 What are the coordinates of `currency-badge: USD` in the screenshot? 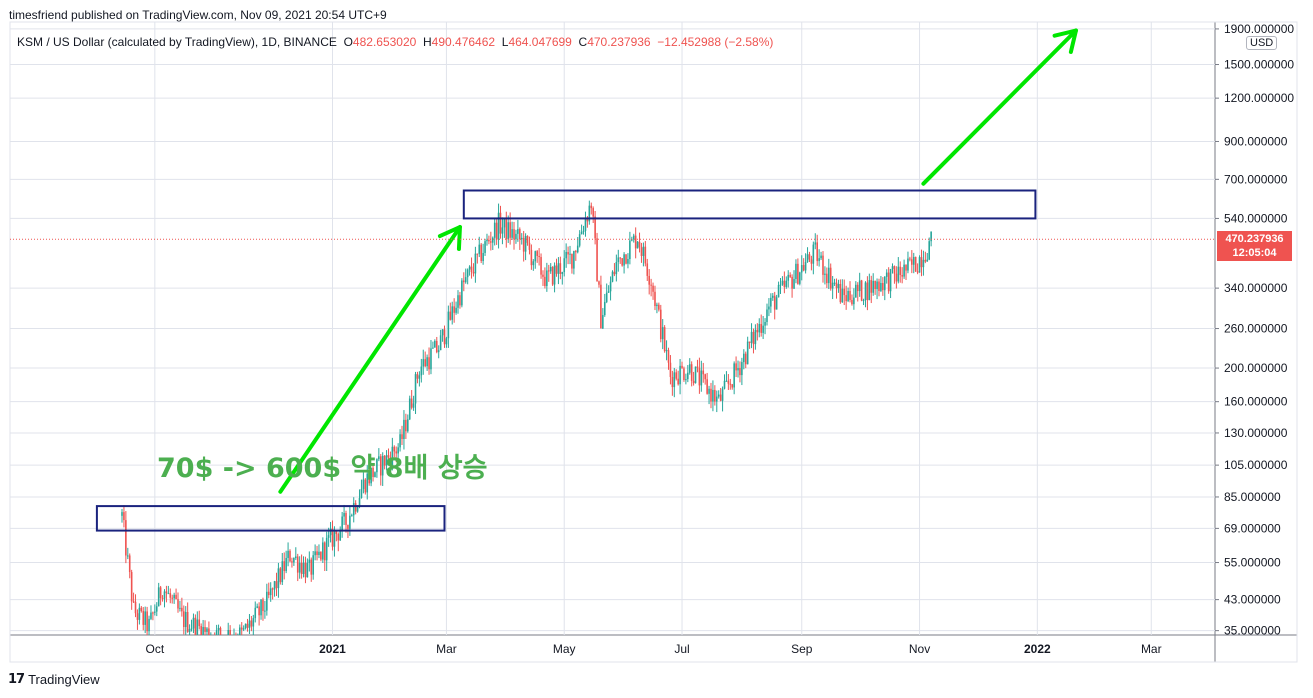 It's located at (1262, 43).